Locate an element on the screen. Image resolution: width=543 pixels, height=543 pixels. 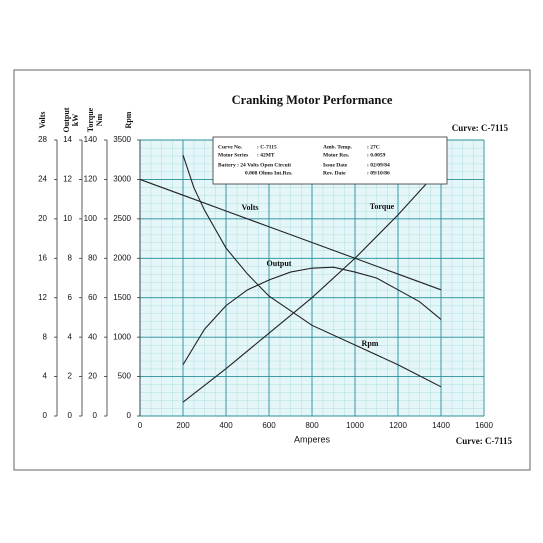
y-tick-label: 500 is located at coordinates (125, 376).